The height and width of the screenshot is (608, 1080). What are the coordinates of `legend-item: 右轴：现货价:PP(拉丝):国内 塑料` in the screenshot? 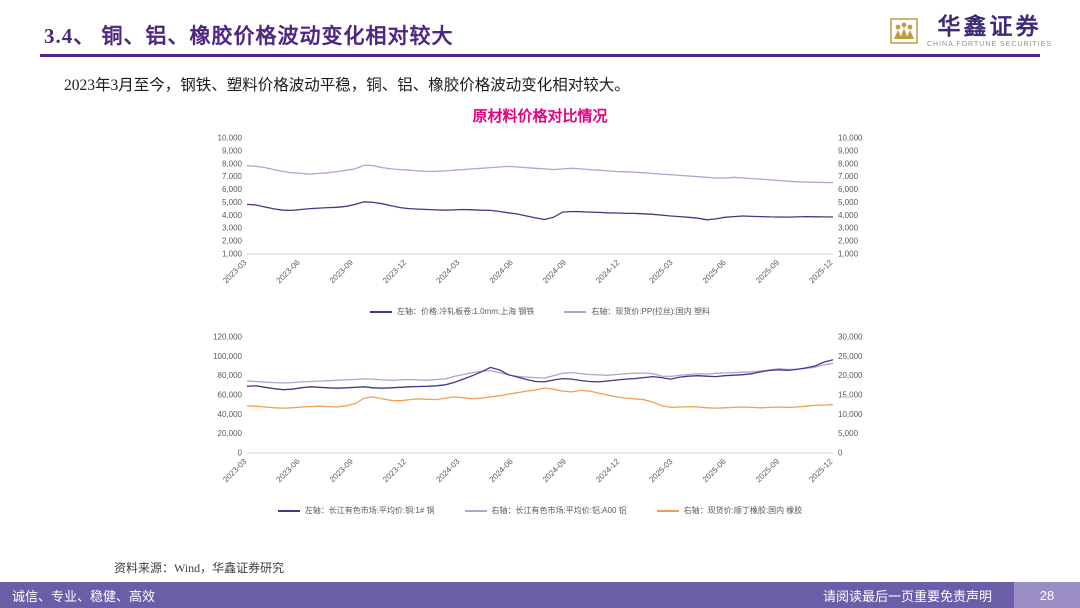 It's located at (637, 311).